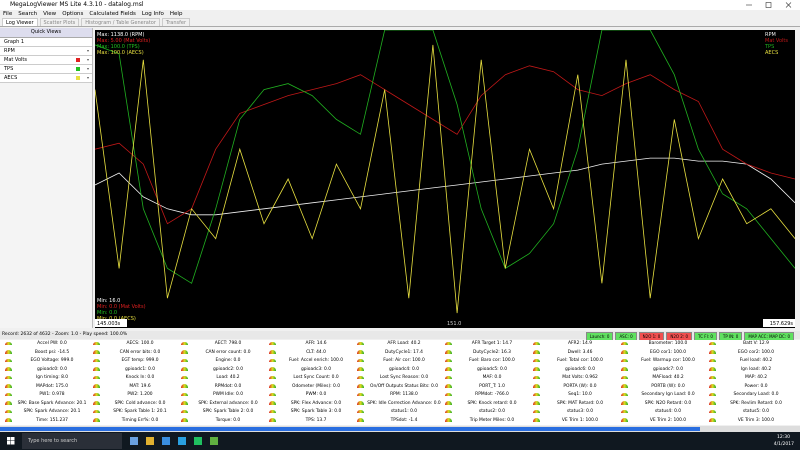 The image size is (800, 450). What do you see at coordinates (176, 22) in the screenshot?
I see `tab: Transfer` at bounding box center [176, 22].